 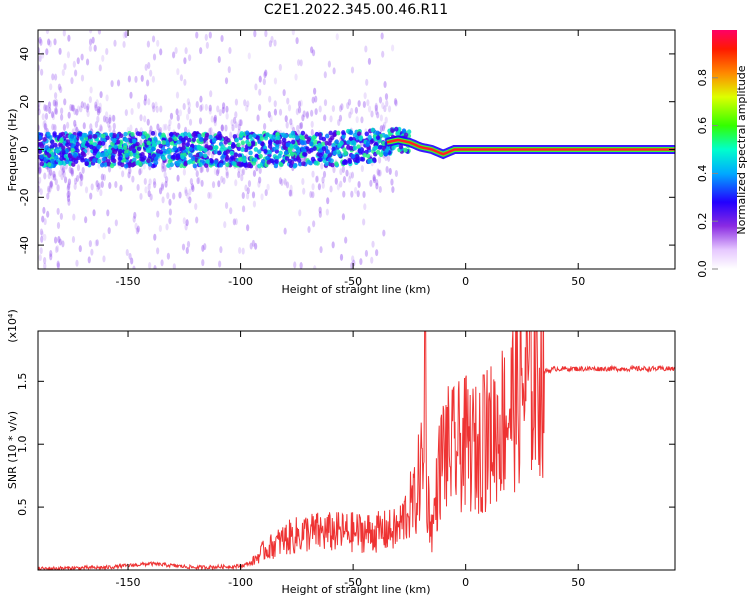 What do you see at coordinates (353, 281) in the screenshot?
I see `spectrogram-x-tick-label: -50` at bounding box center [353, 281].